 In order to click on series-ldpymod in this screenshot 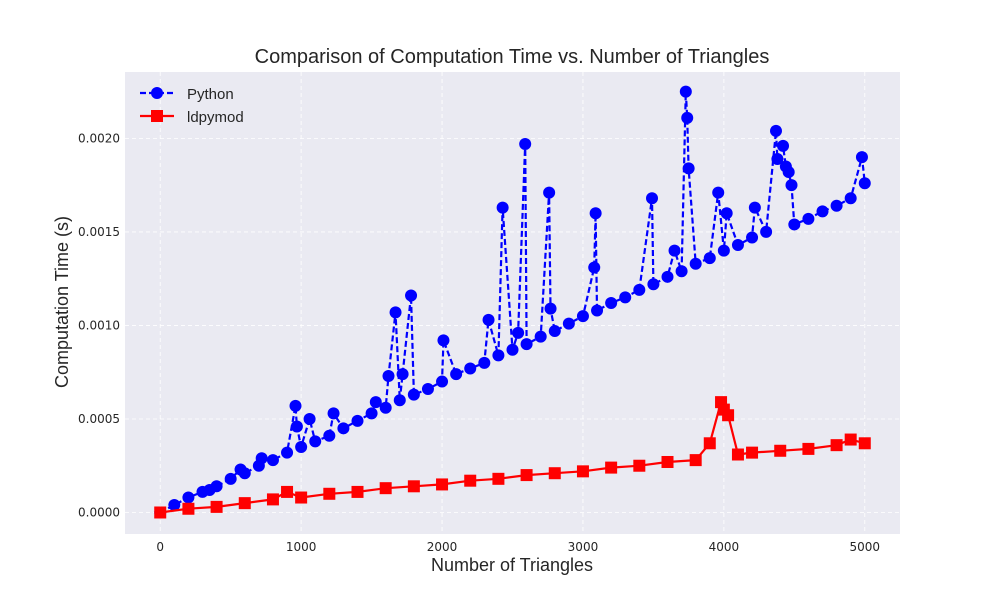, I will do `click(512, 457)`.